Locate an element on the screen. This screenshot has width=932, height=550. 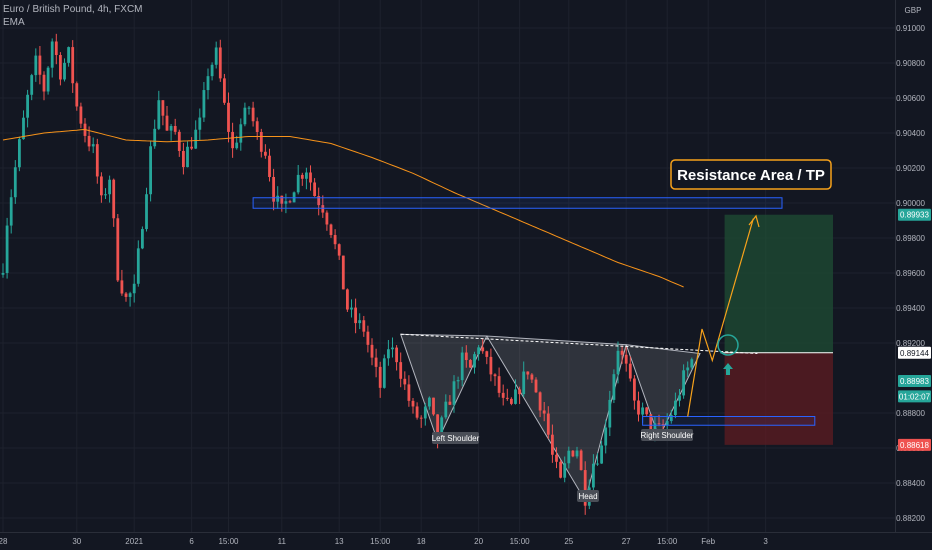
price-tick-label: 0.88400 is located at coordinates (910, 483).